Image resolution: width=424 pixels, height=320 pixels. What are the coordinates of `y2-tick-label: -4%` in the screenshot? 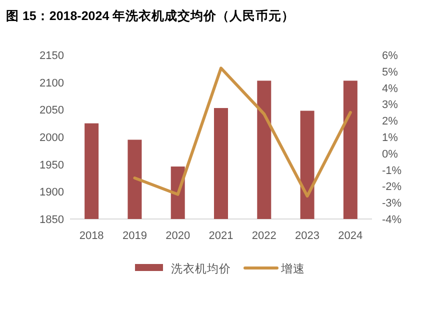 It's located at (392, 220).